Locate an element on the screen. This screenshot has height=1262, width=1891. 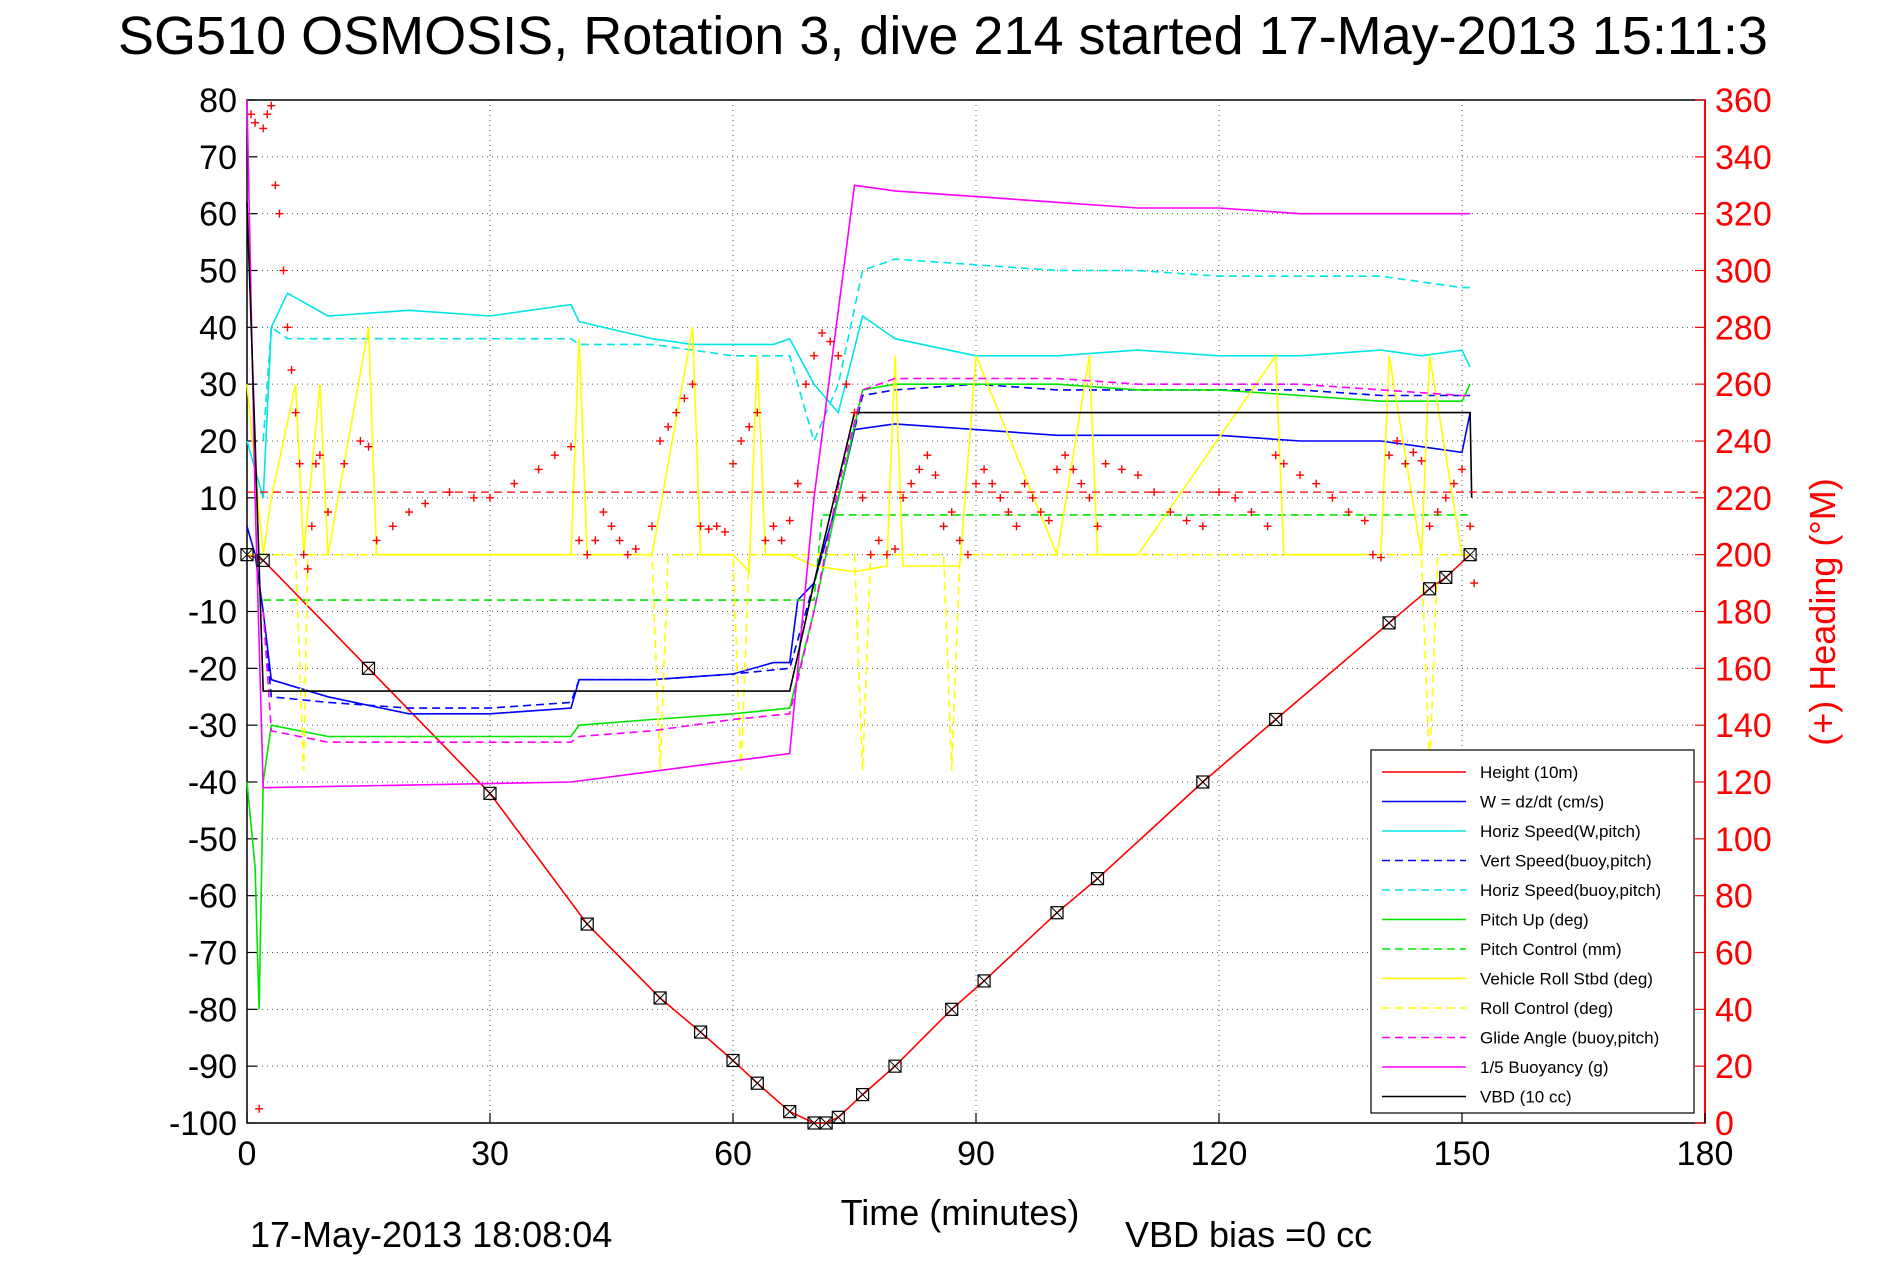
legend-item: Vert Speed(buoy,pitch) is located at coordinates (1517, 861).